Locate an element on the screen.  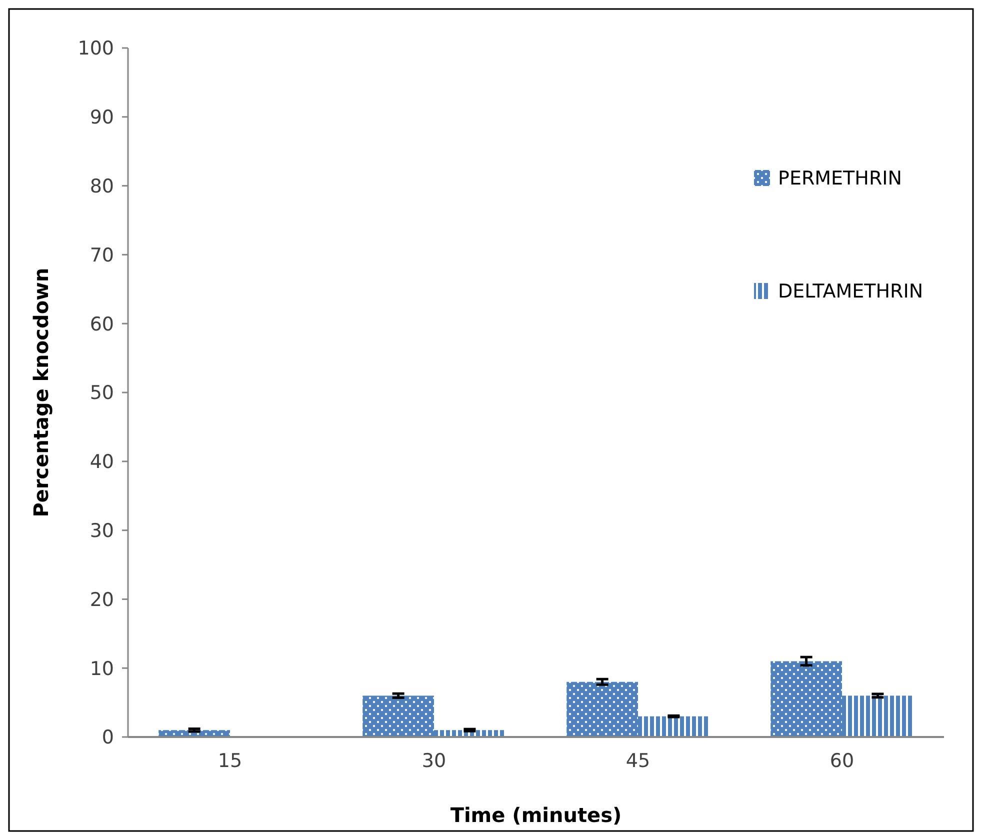
y-tick-label: 90 is located at coordinates (102, 117).